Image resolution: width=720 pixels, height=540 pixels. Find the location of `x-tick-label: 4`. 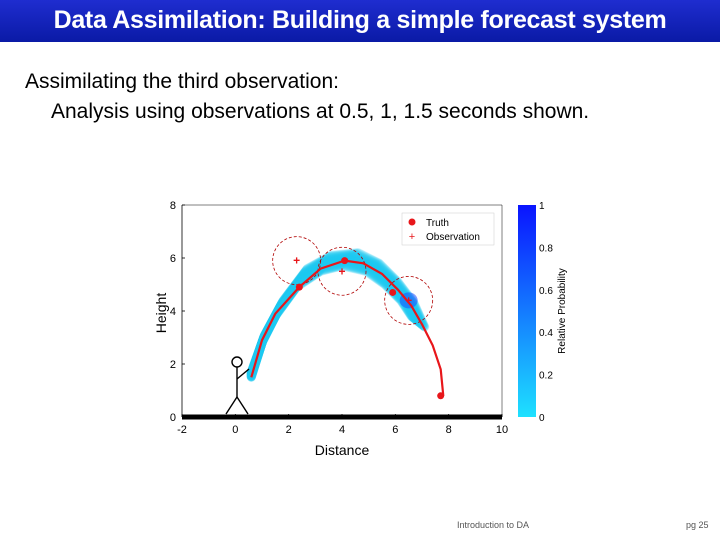

x-tick-label: 4 is located at coordinates (342, 430).